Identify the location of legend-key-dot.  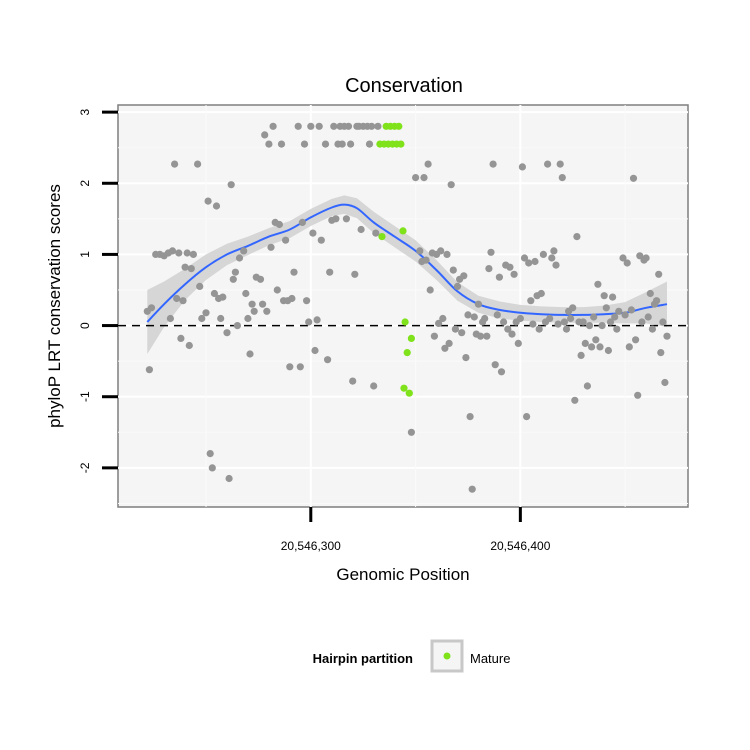
(447, 656).